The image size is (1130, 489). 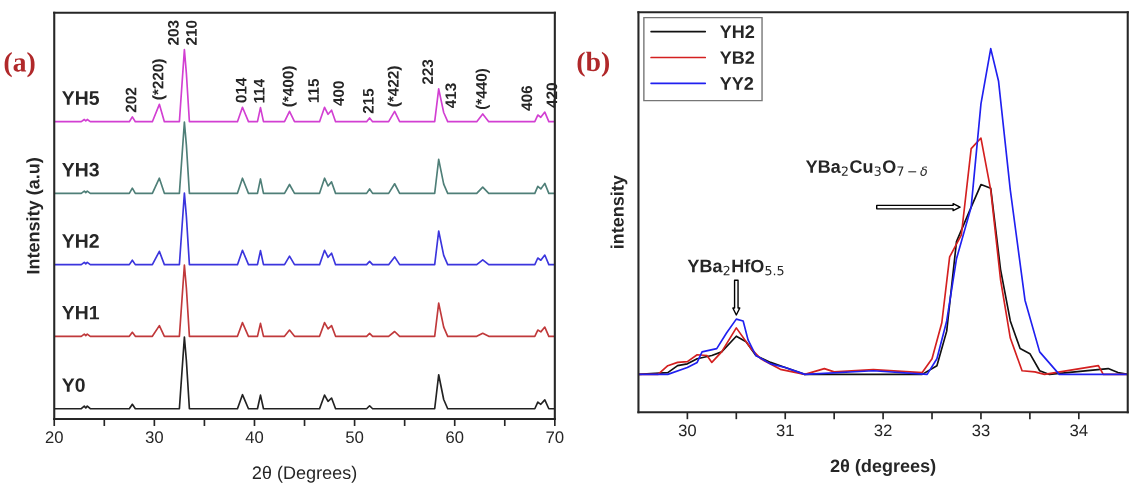 I want to click on y-axis-title: Intensity (a.u), so click(x=35, y=216).